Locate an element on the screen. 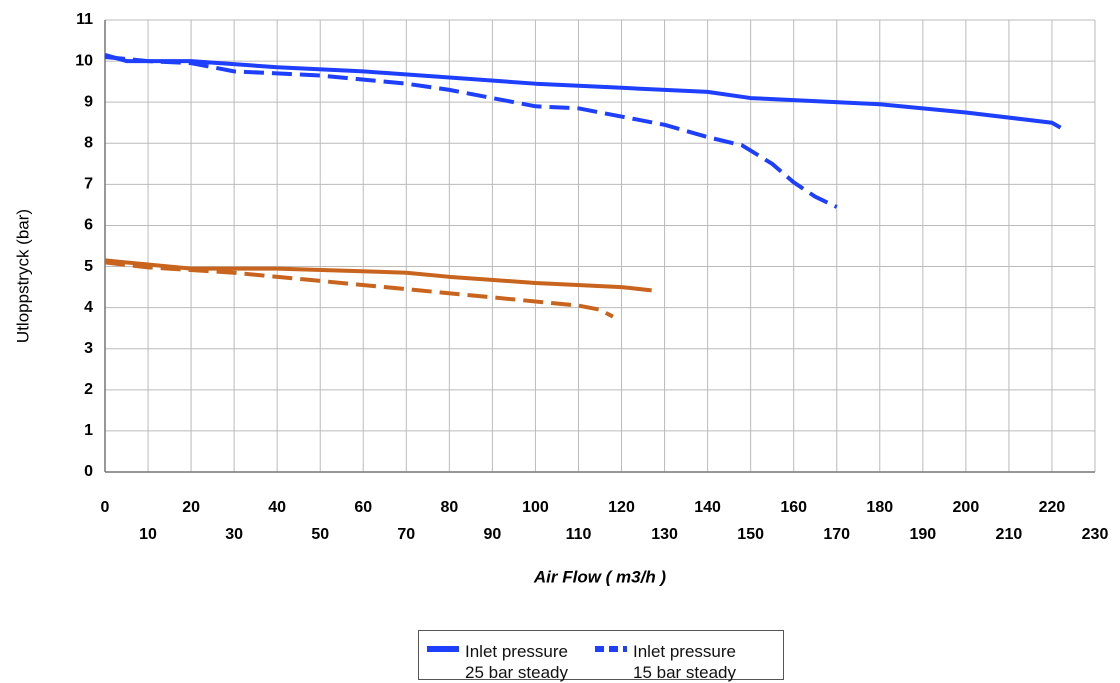 The image size is (1120, 683). legend-label: Inlet pressure 25 bar steady is located at coordinates (517, 662).